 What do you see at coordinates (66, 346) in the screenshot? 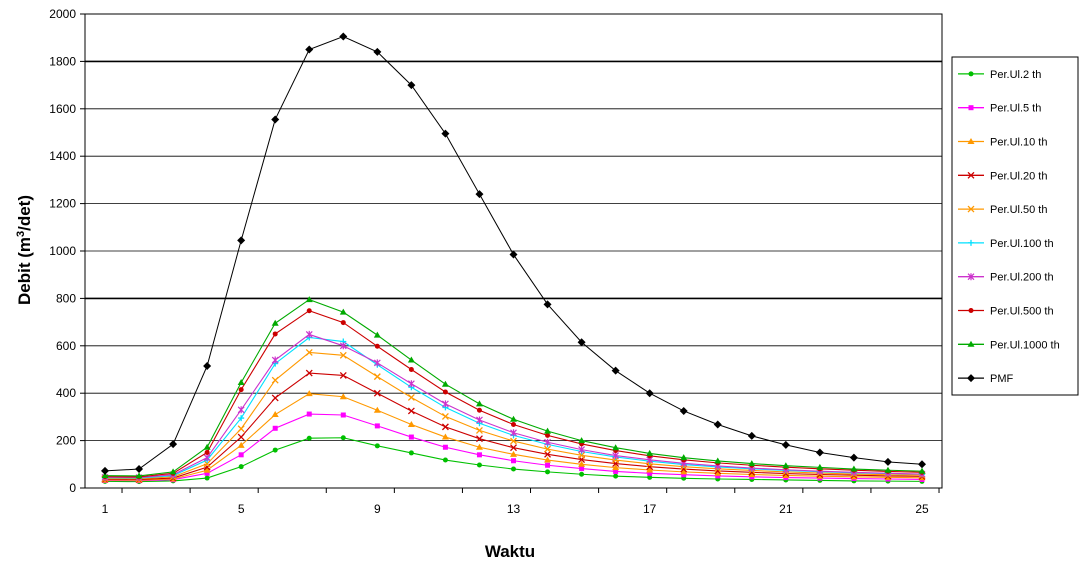
I see `y-tick-label-600: 600` at bounding box center [66, 346].